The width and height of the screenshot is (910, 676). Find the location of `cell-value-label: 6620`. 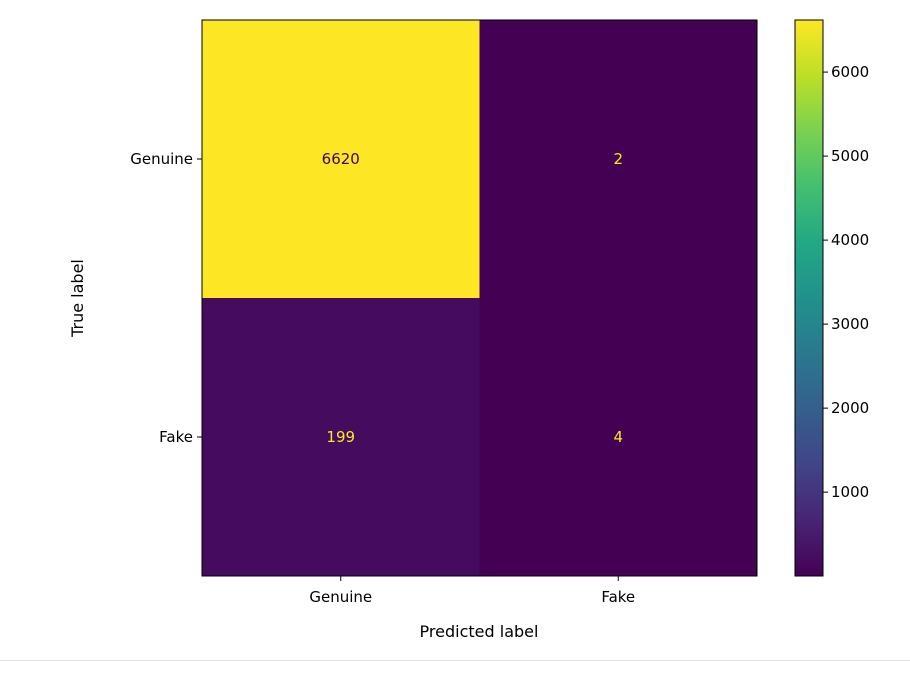

cell-value-label: 6620 is located at coordinates (341, 159).